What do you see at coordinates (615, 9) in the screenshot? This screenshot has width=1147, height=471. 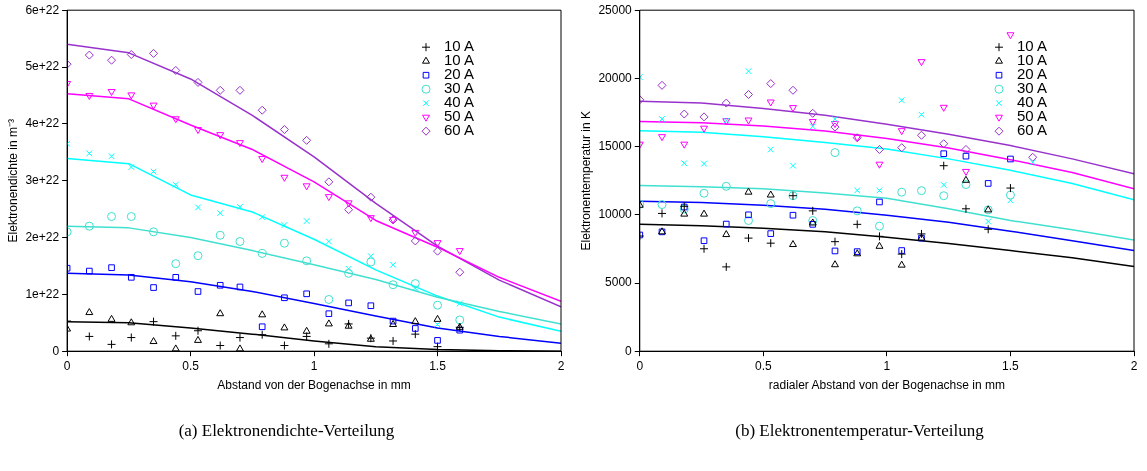 I see `y-tick-label: 25000` at bounding box center [615, 9].